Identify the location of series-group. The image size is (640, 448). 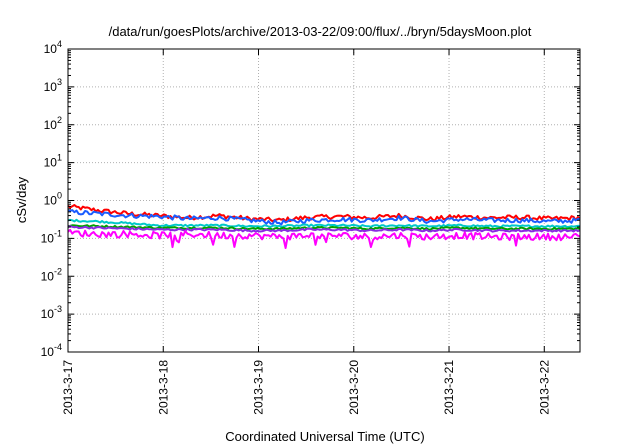
(324, 226).